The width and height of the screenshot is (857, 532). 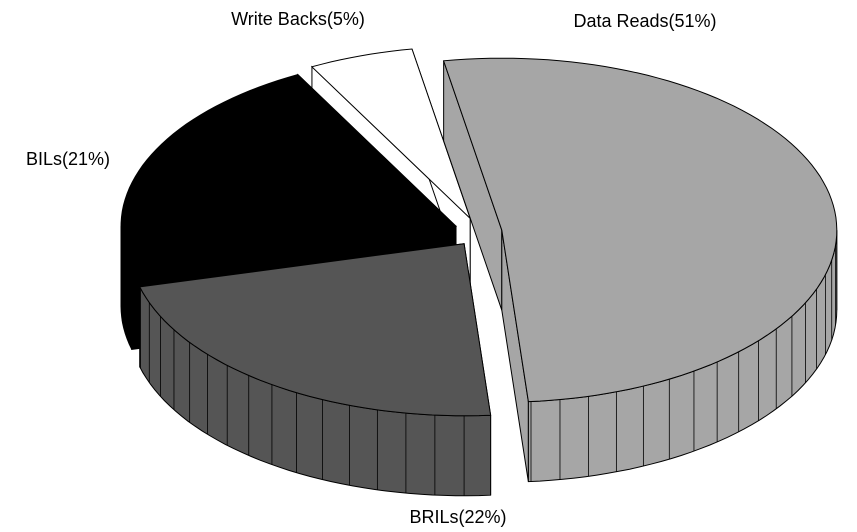 What do you see at coordinates (68, 159) in the screenshot?
I see `data-label: BILs(21%)` at bounding box center [68, 159].